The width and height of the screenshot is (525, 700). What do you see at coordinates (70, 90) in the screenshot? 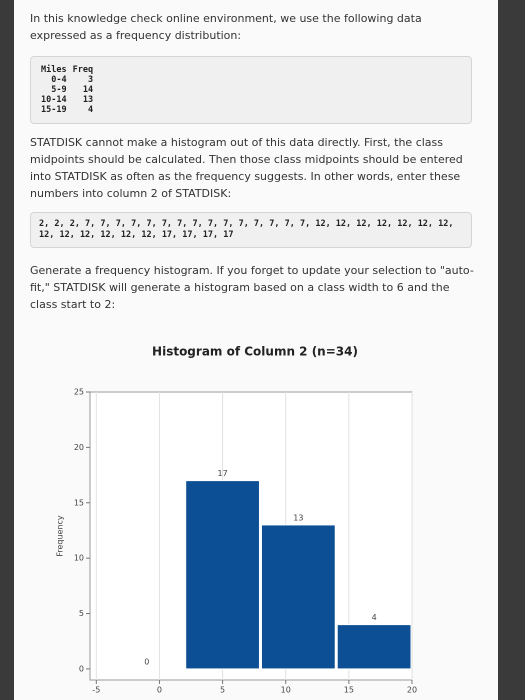
I see `frequency-table: Miles Freq 0-4 3 5-9 14 10-14 13 15-19 4` at bounding box center [70, 90].